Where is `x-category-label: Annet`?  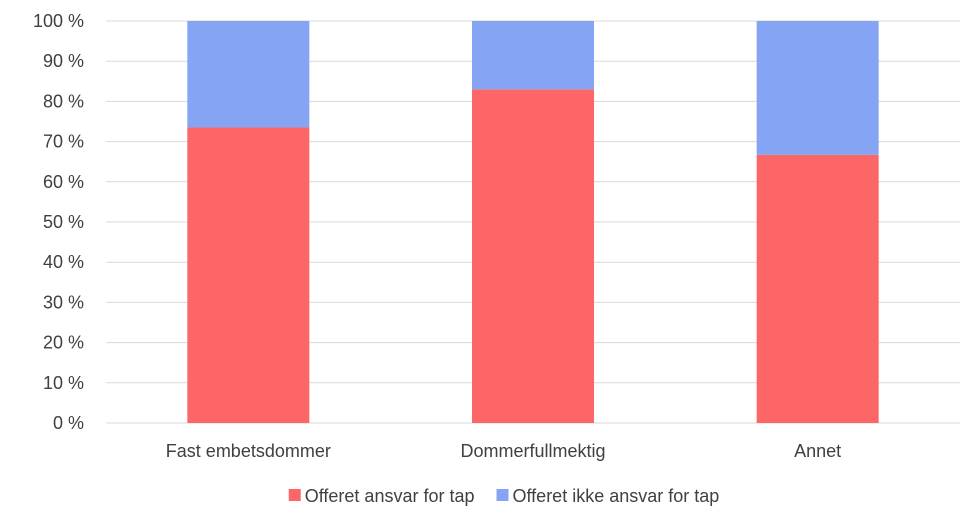 x-category-label: Annet is located at coordinates (817, 451).